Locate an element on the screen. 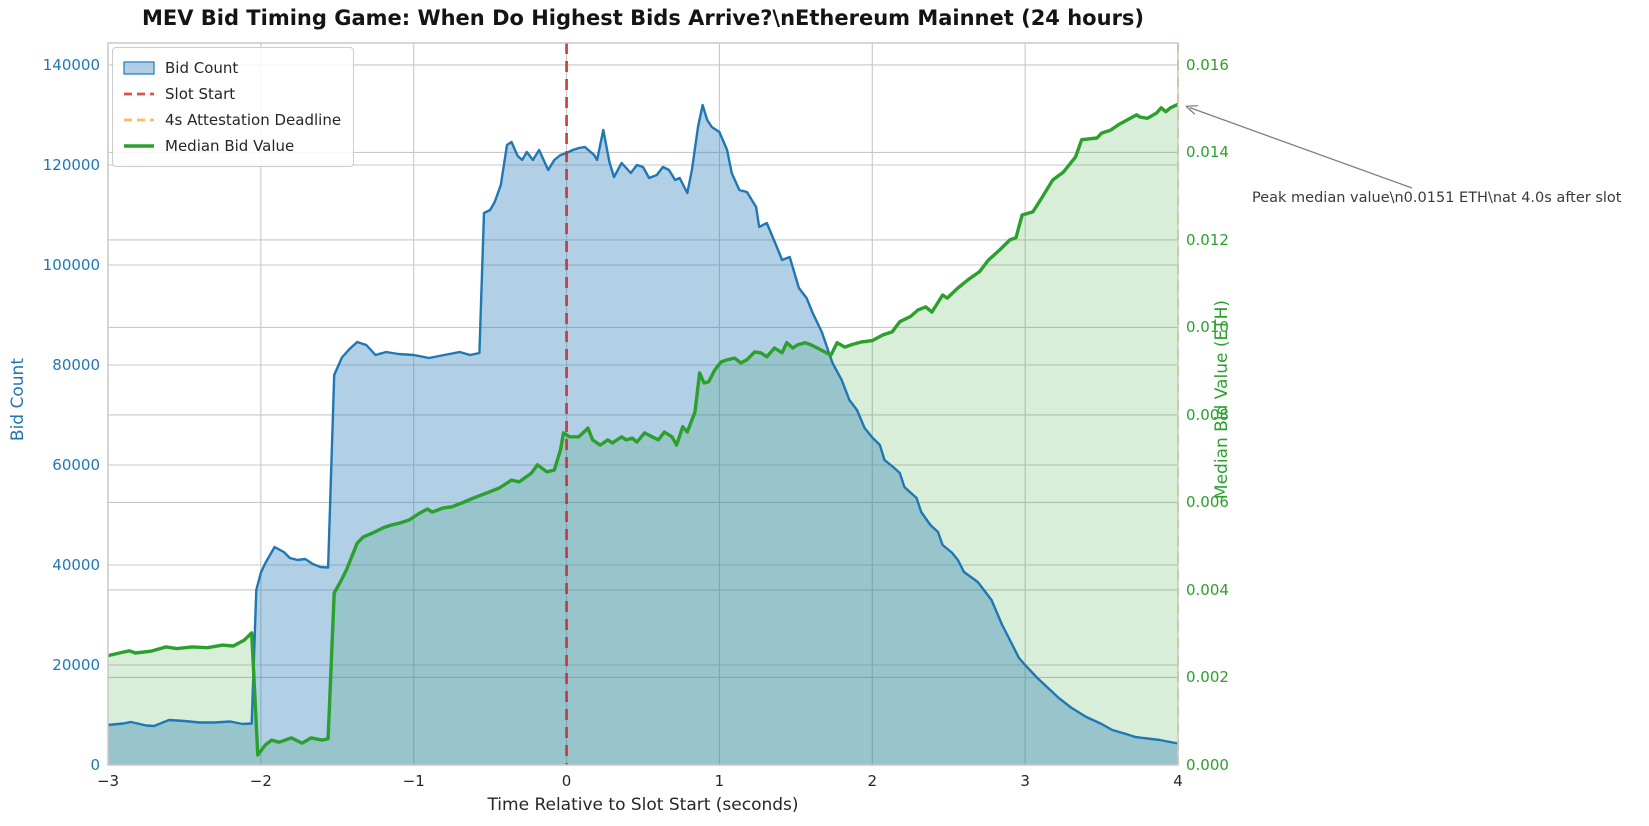 The height and width of the screenshot is (826, 1649). slot-start-swatch-icon is located at coordinates (139, 94).